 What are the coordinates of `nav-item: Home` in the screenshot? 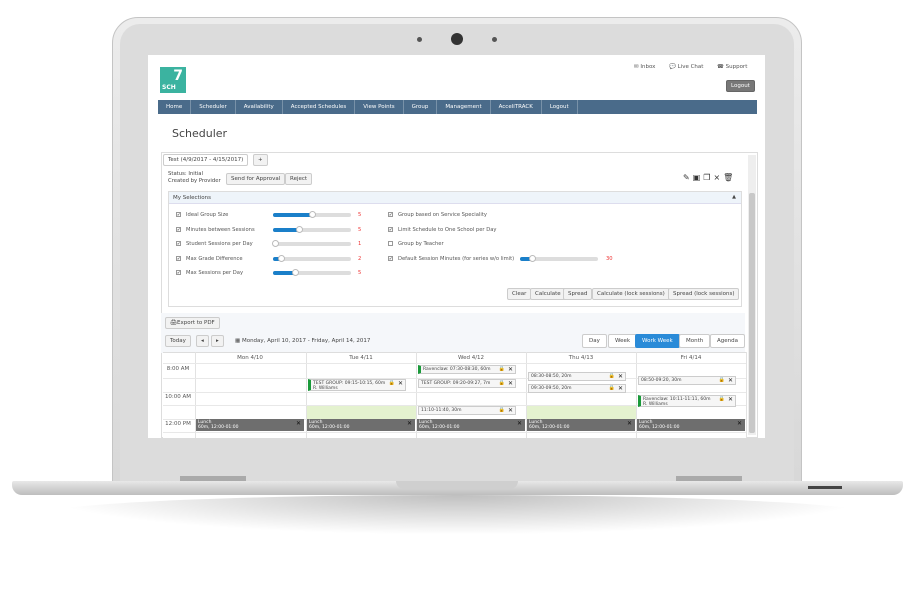 It's located at (175, 107).